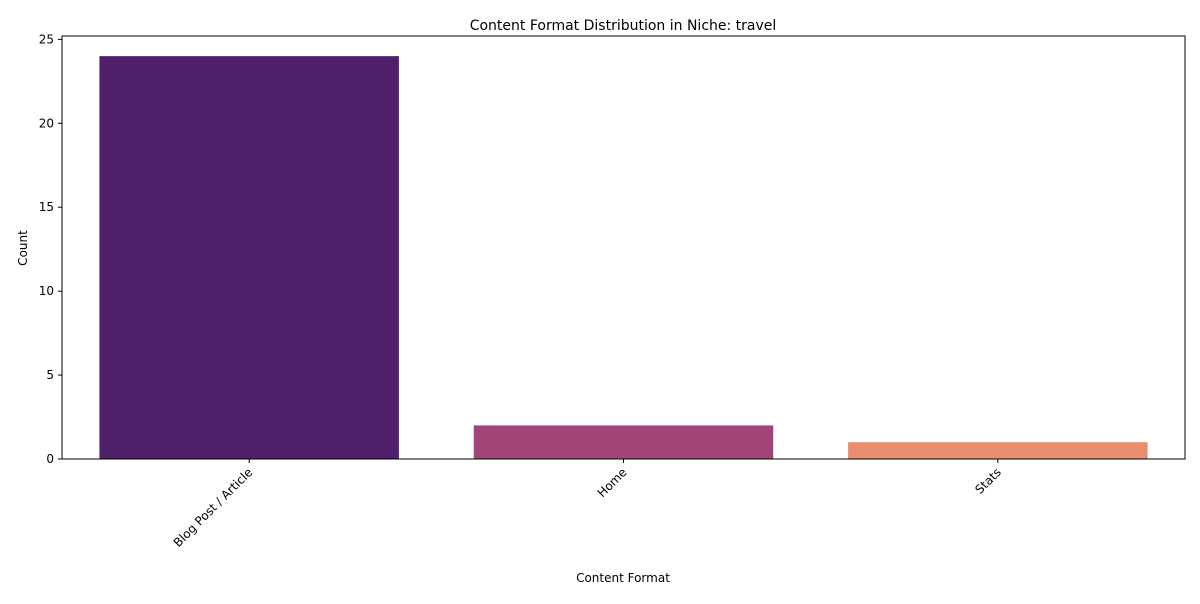 The image size is (1200, 604). I want to click on x-tick-label-1: Home, so click(612, 482).